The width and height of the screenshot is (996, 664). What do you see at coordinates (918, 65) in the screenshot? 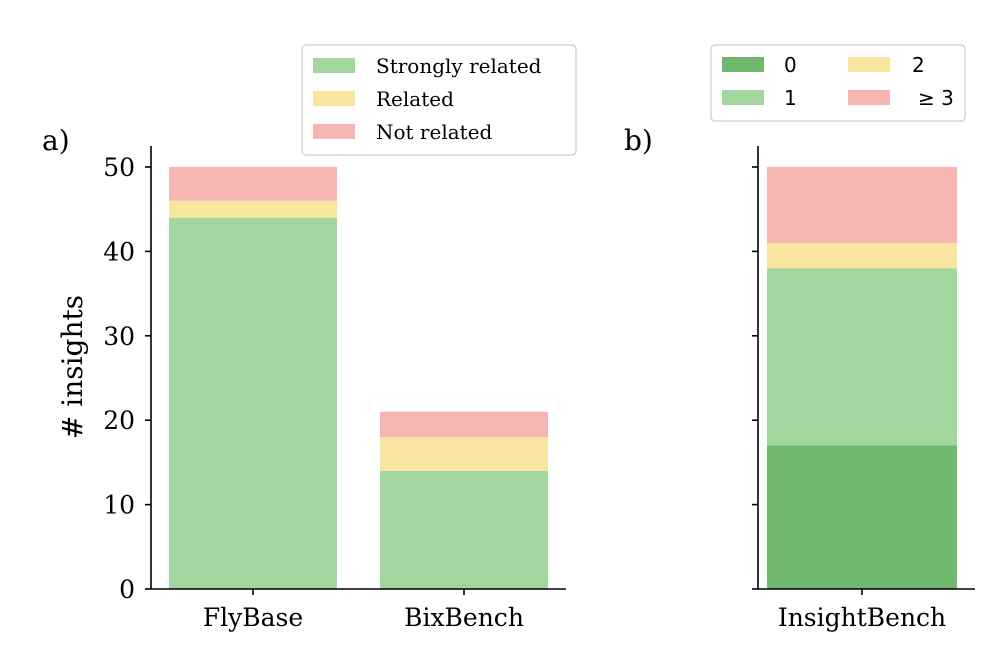
I see `legend-b-label-2: 2` at bounding box center [918, 65].